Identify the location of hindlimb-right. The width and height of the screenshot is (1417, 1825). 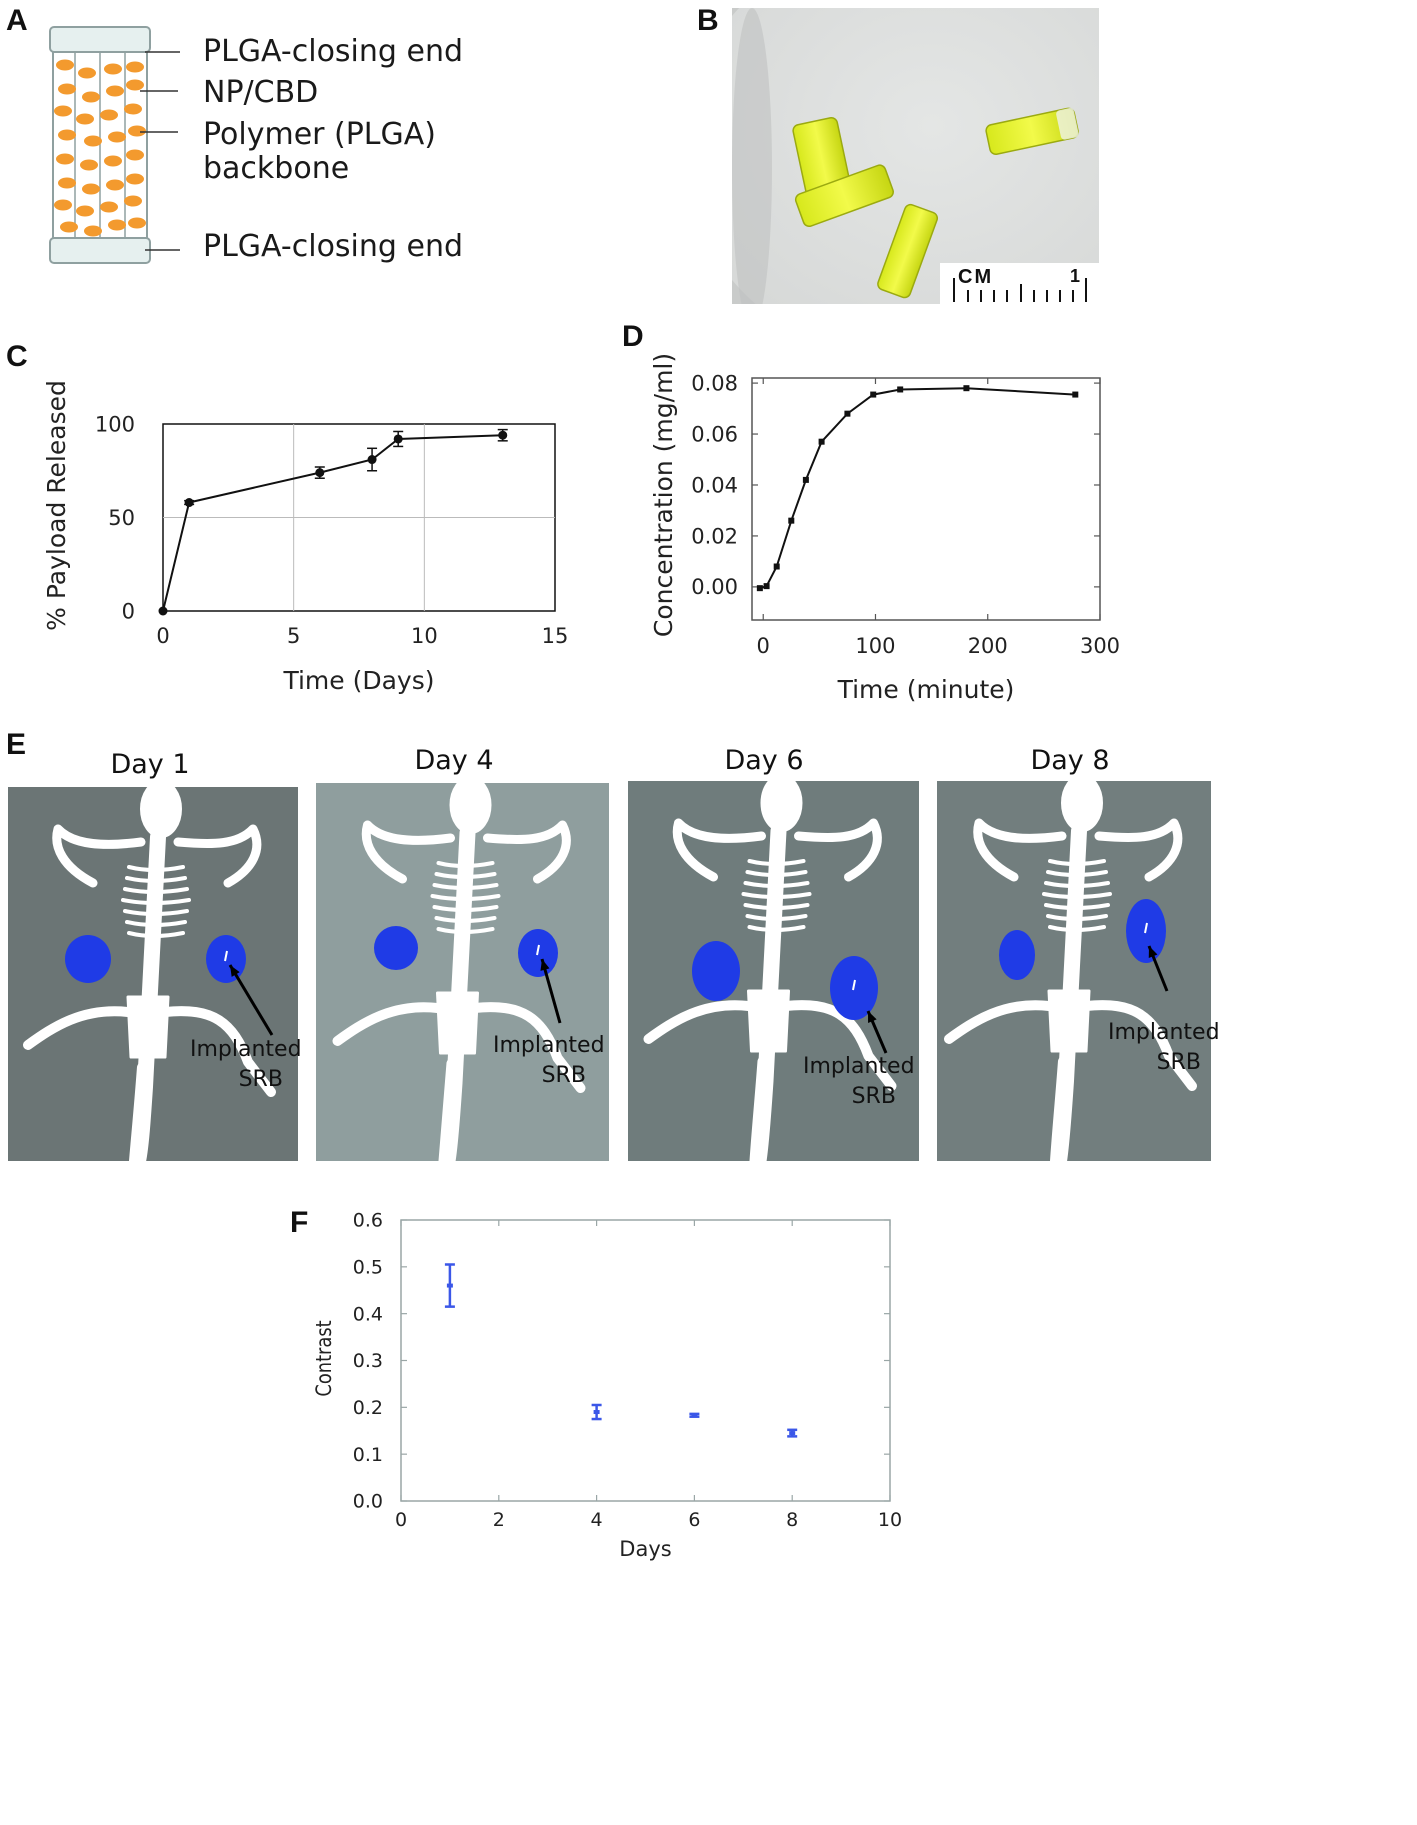
(1139, 1045).